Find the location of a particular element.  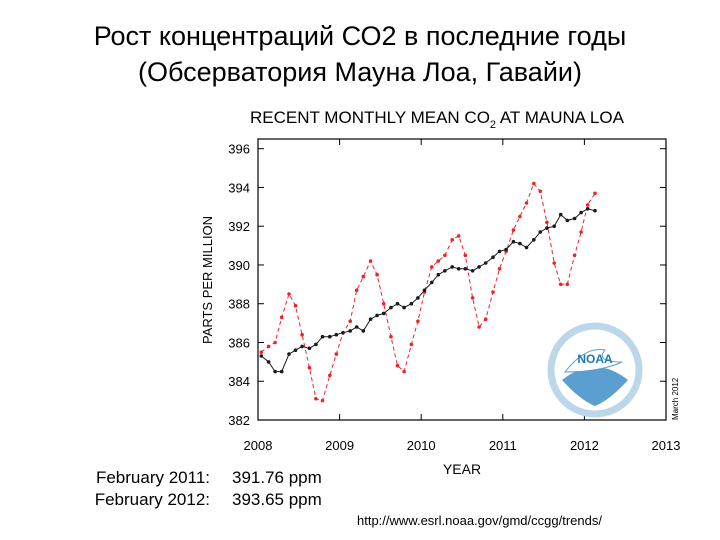

reading-row: February 2011: 391.76 ppm is located at coordinates (191, 478).